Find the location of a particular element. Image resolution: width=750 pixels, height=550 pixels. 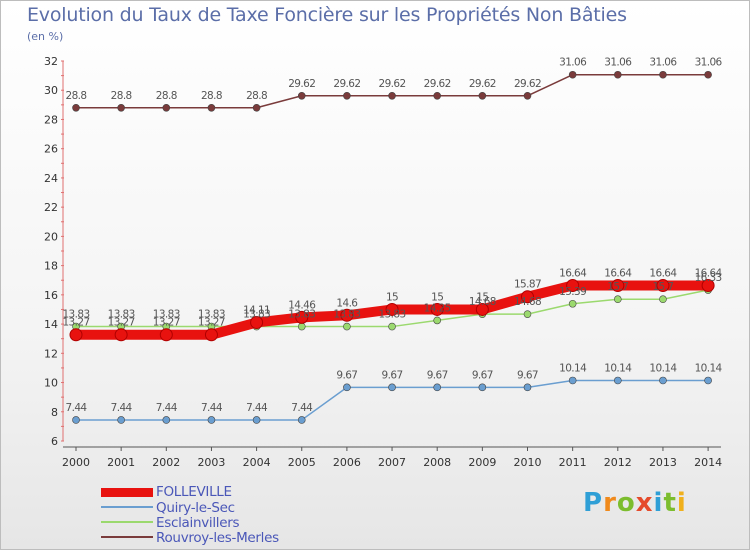

x-tick-label: 2006 is located at coordinates (347, 462).